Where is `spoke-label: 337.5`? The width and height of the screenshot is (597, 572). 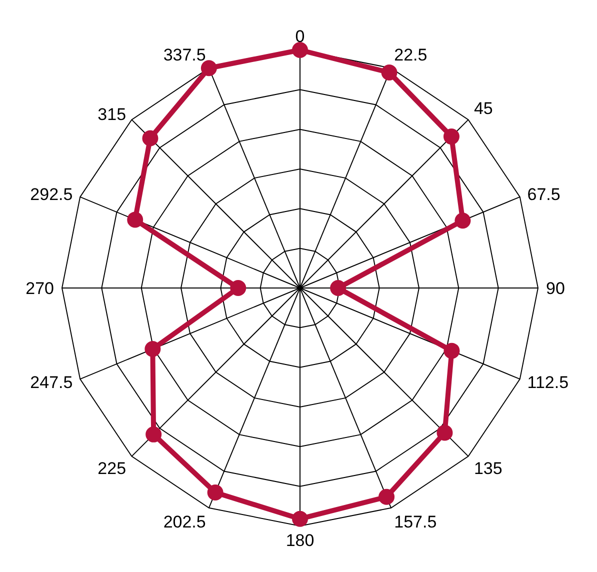
spoke-label: 337.5 is located at coordinates (184, 55).